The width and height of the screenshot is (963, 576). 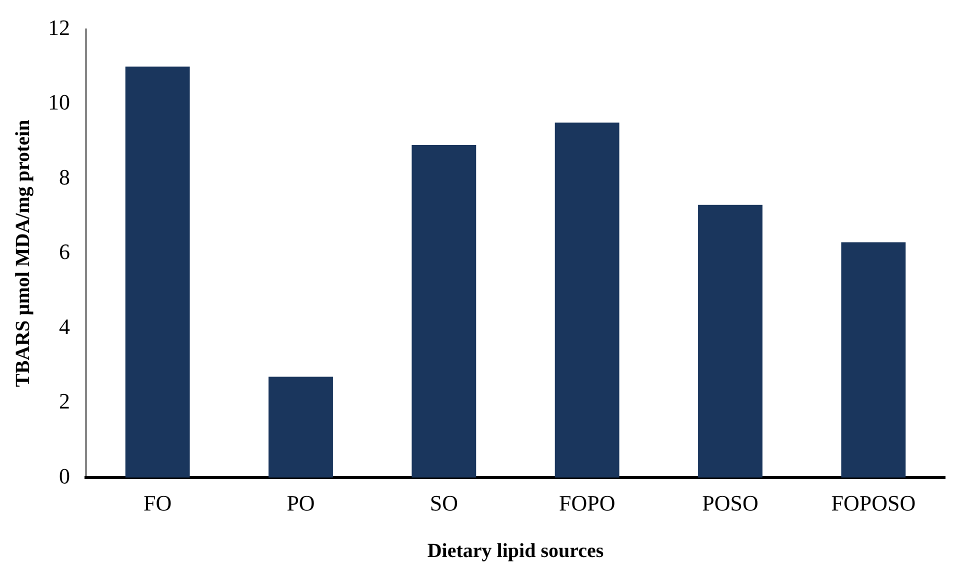 I want to click on y-tick-label: 4, so click(x=64, y=326).